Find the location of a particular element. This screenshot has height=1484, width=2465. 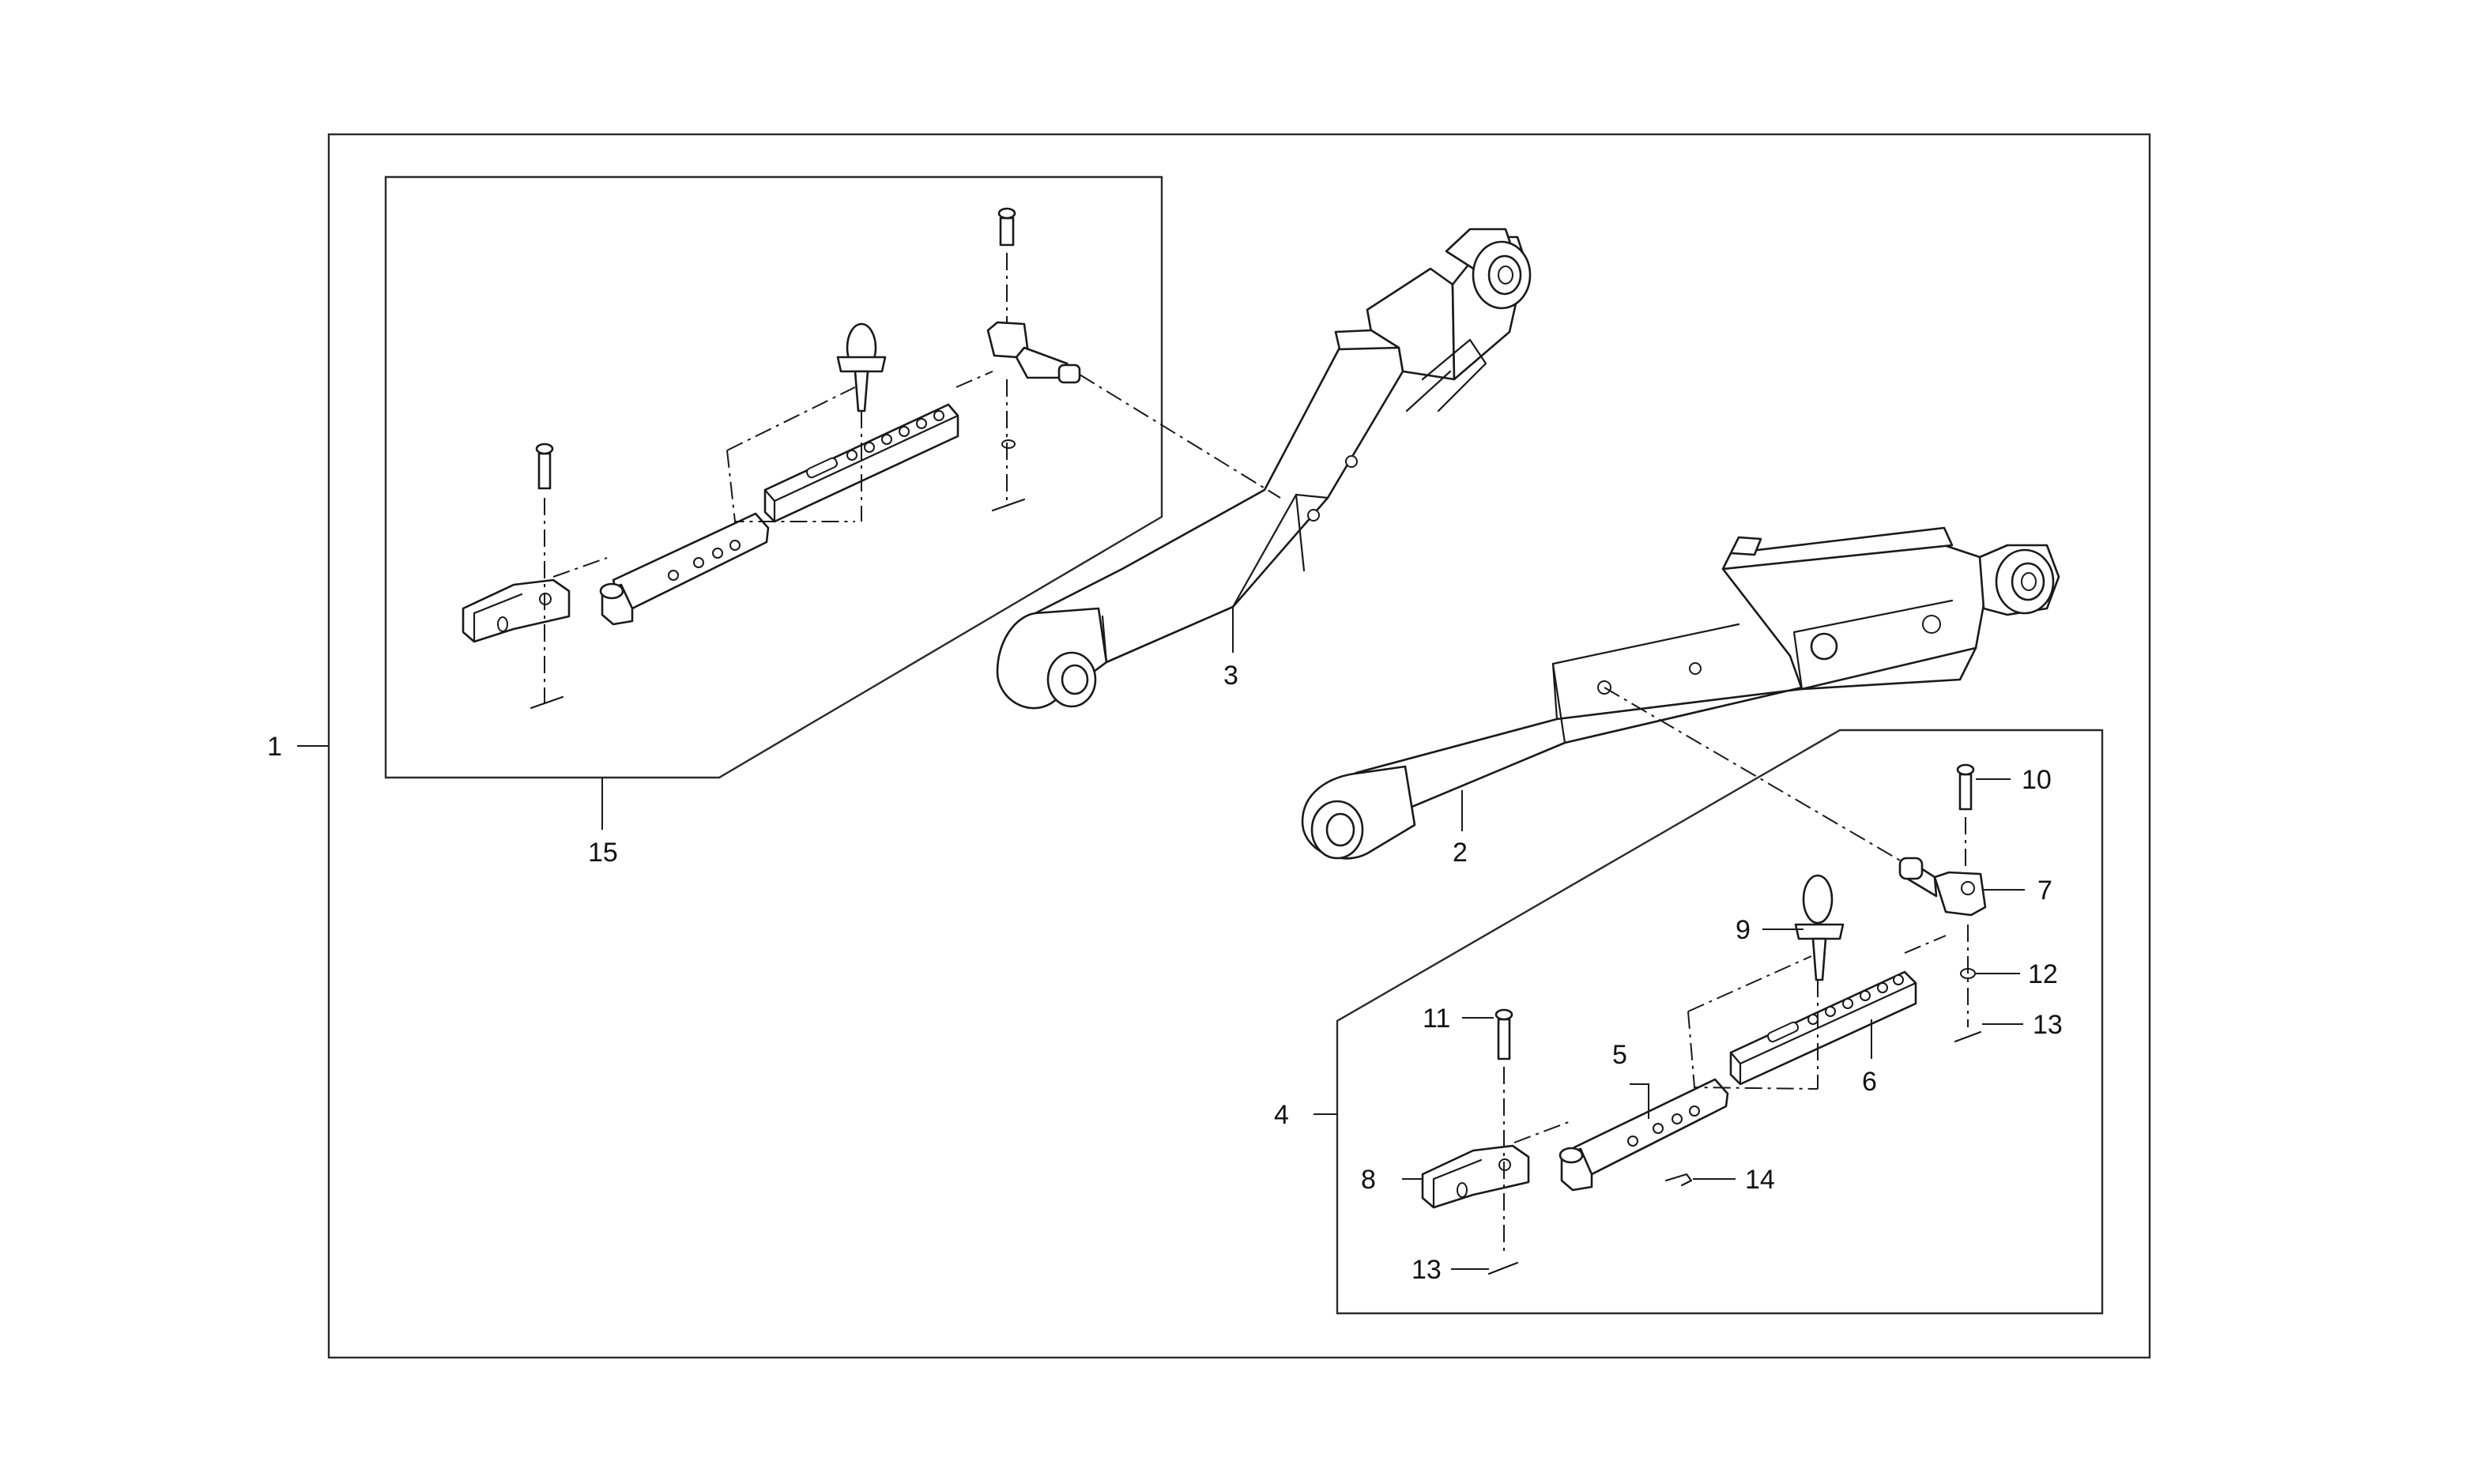

stabilizer-kit-lower-right is located at coordinates (1704, 981).